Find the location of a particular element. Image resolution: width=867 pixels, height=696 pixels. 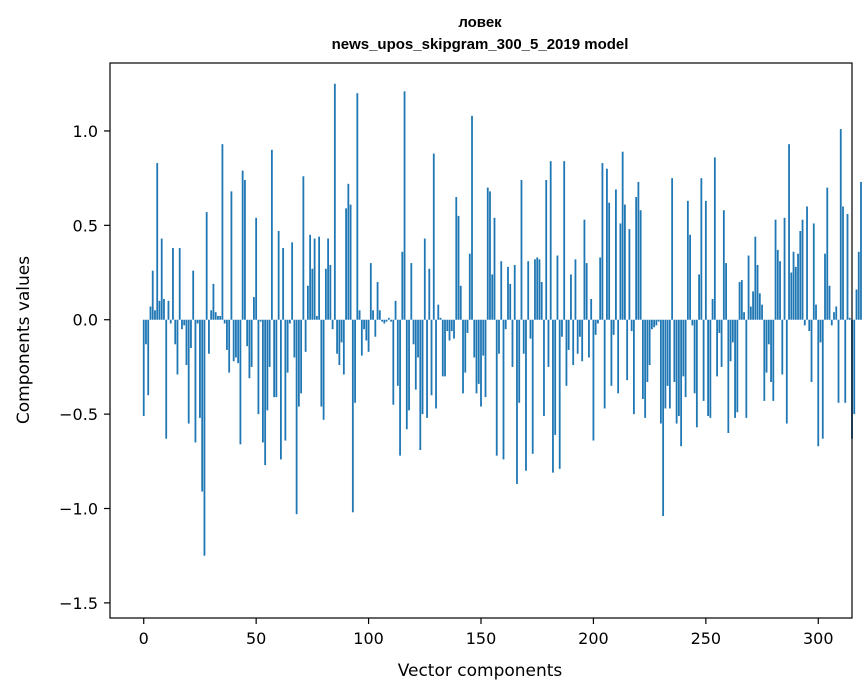

chart-title-line1: ловек is located at coordinates (480, 22).